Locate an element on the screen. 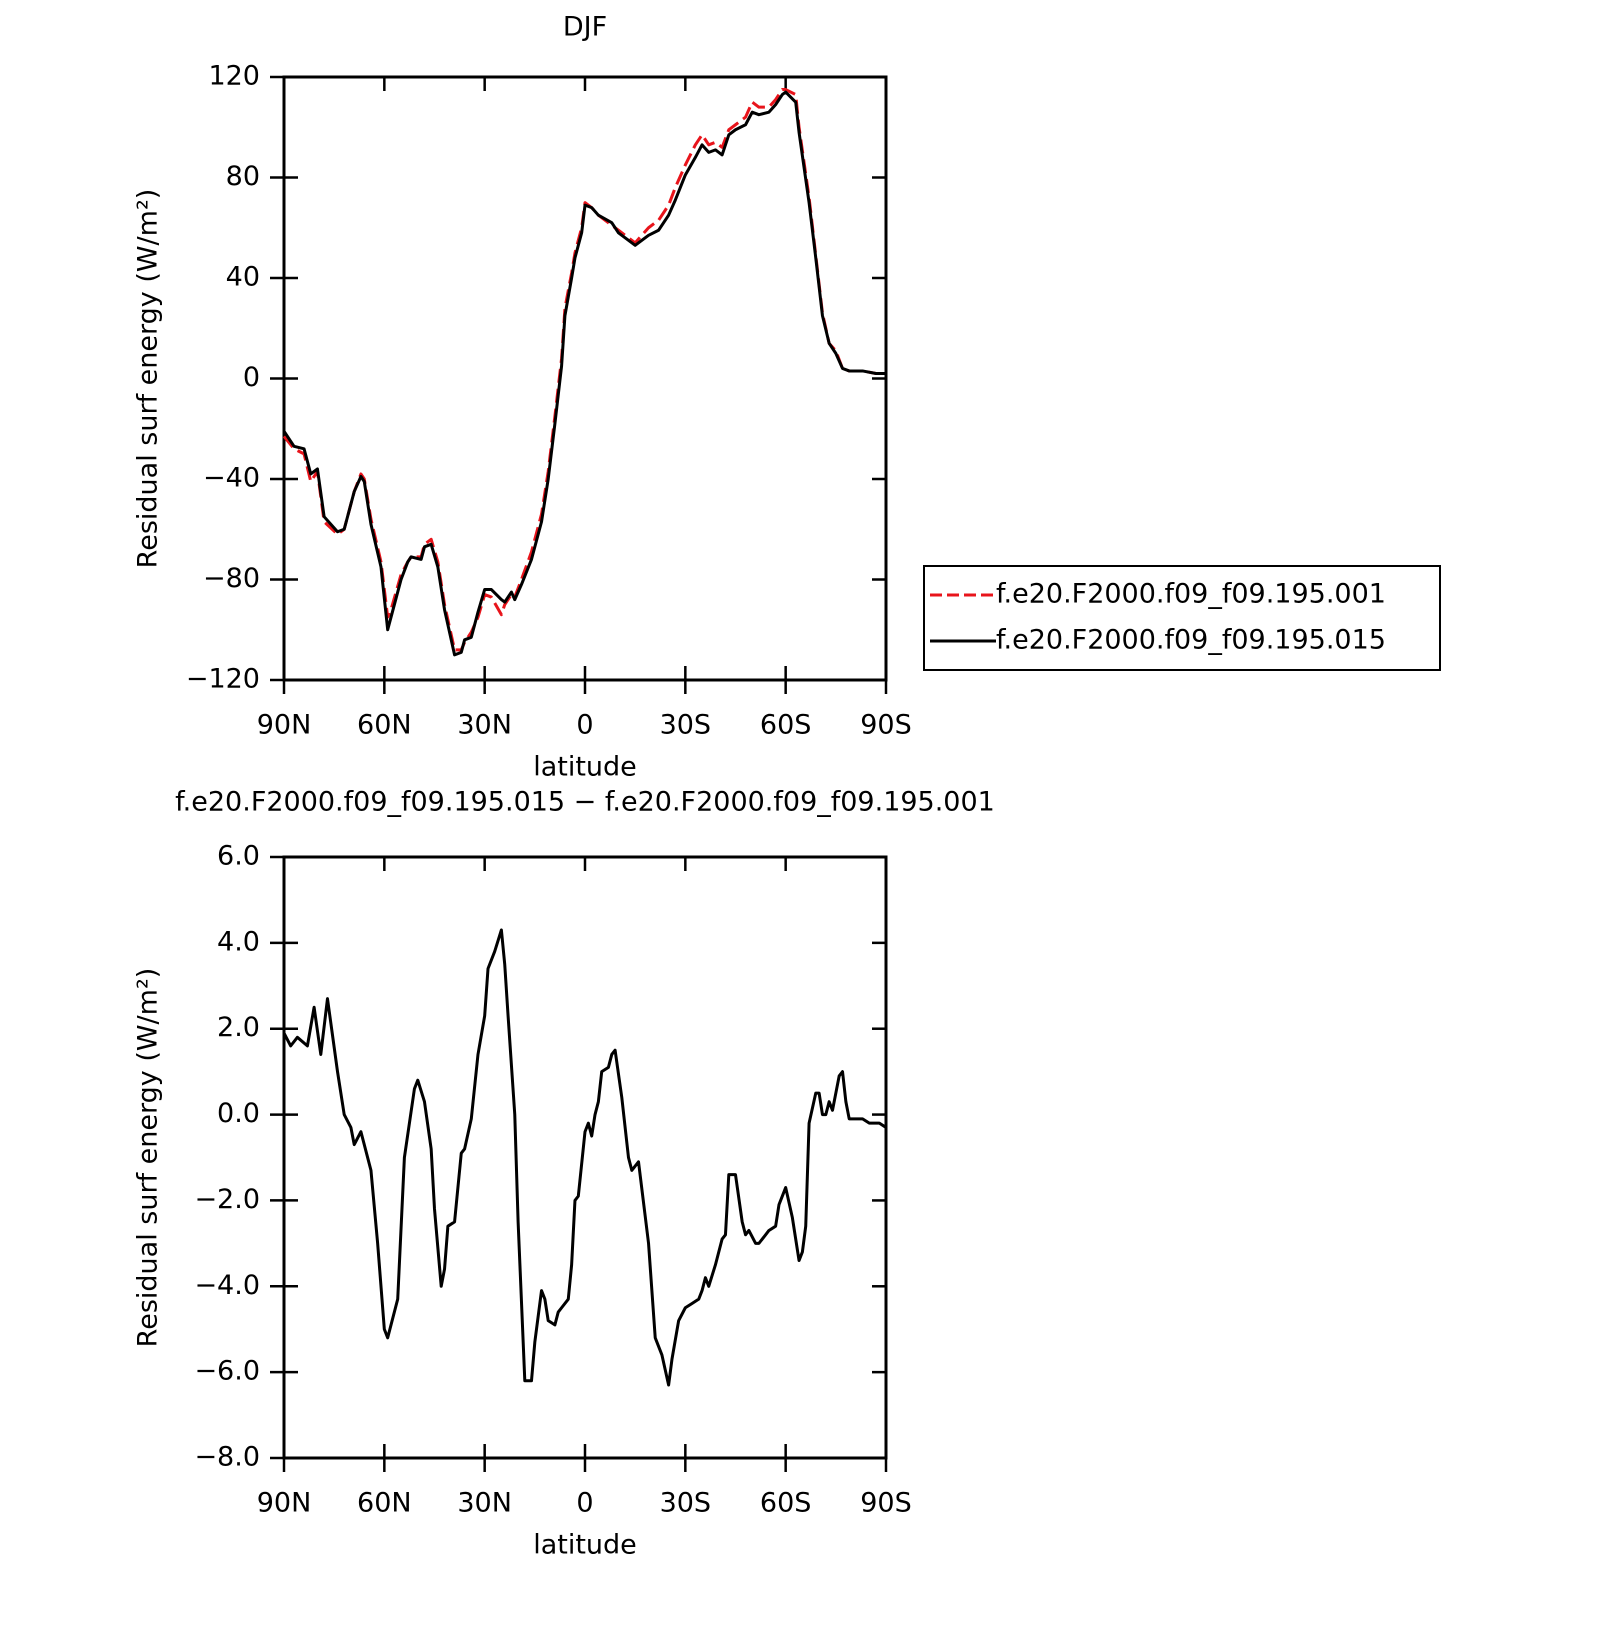  y-tick-label: −2.0 is located at coordinates (227, 1199).